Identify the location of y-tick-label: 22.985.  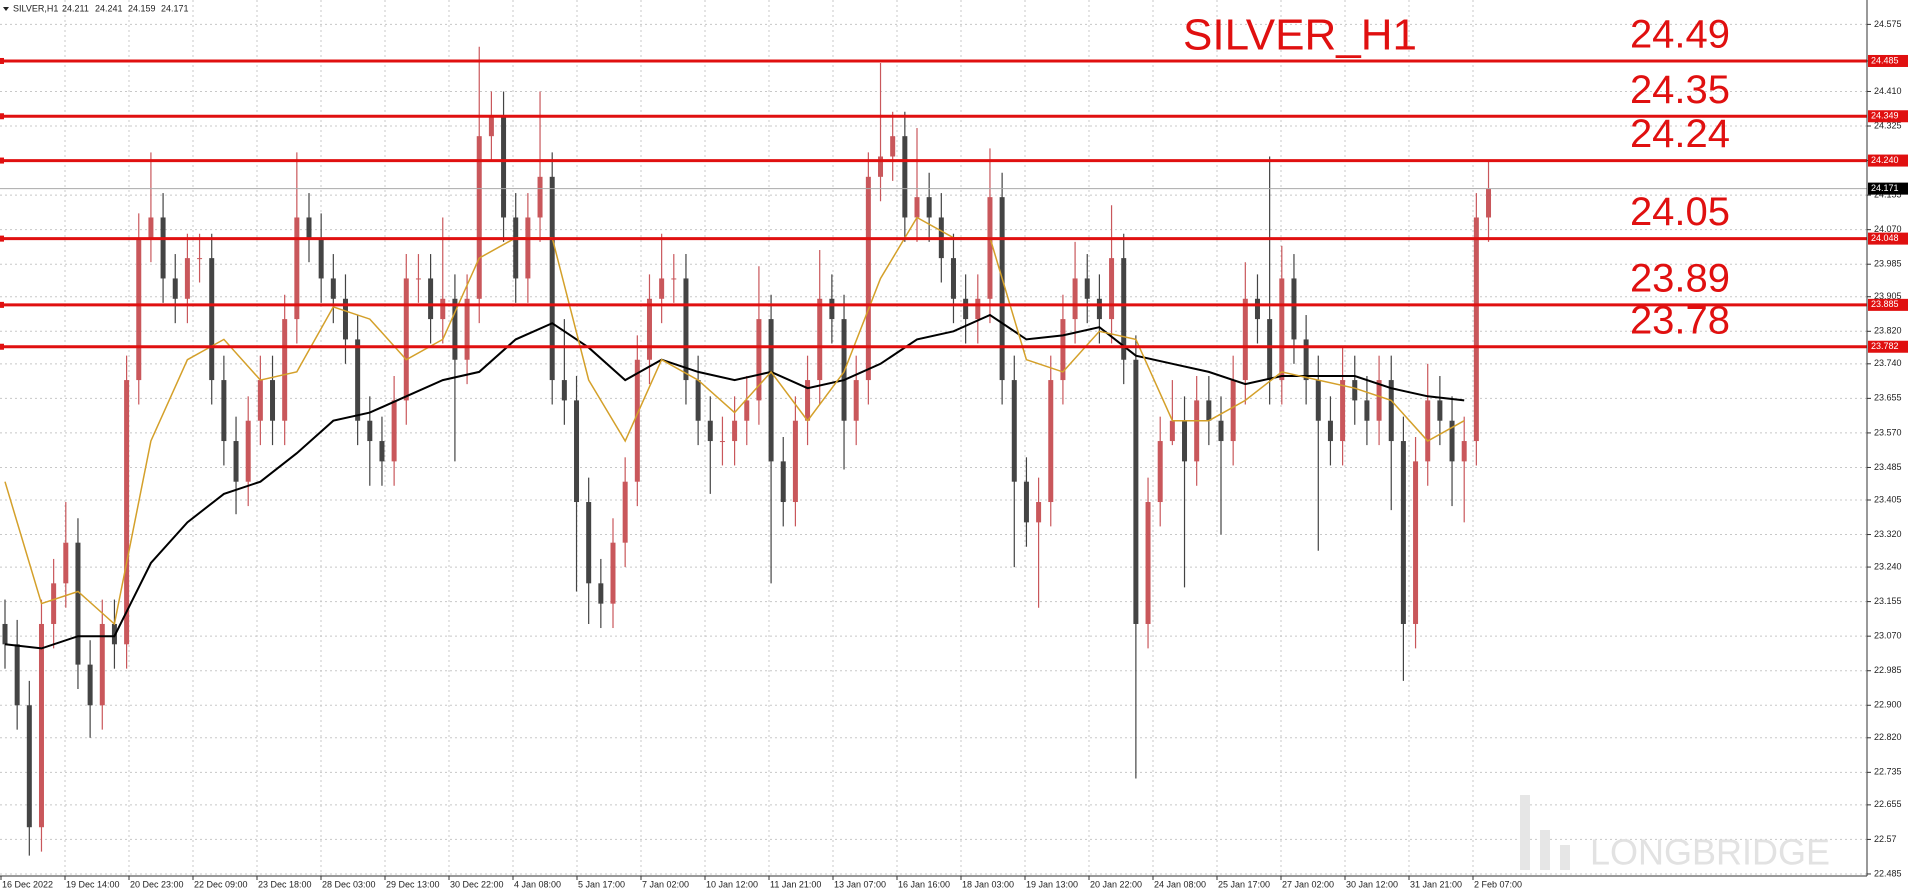
(1888, 670).